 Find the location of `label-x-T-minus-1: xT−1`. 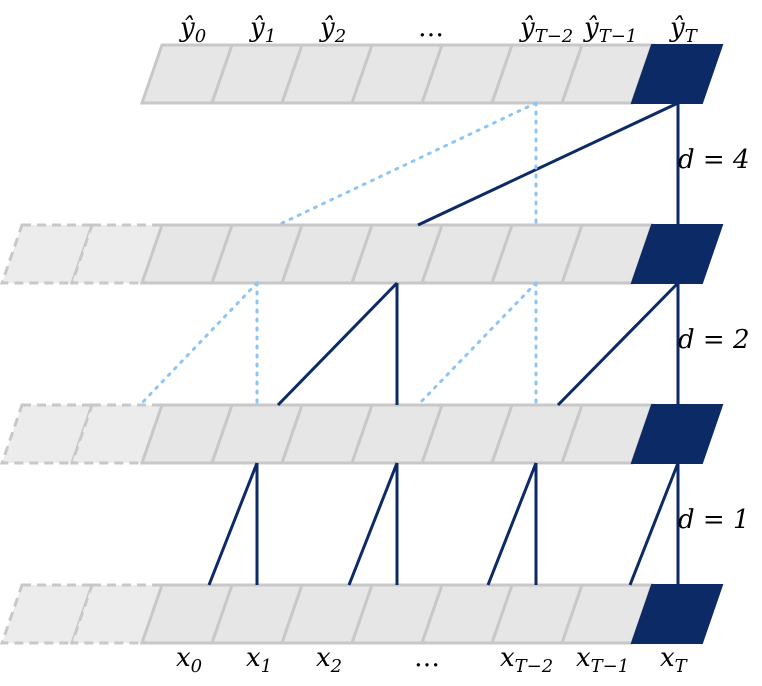

label-x-T-minus-1: xT−1 is located at coordinates (602, 660).